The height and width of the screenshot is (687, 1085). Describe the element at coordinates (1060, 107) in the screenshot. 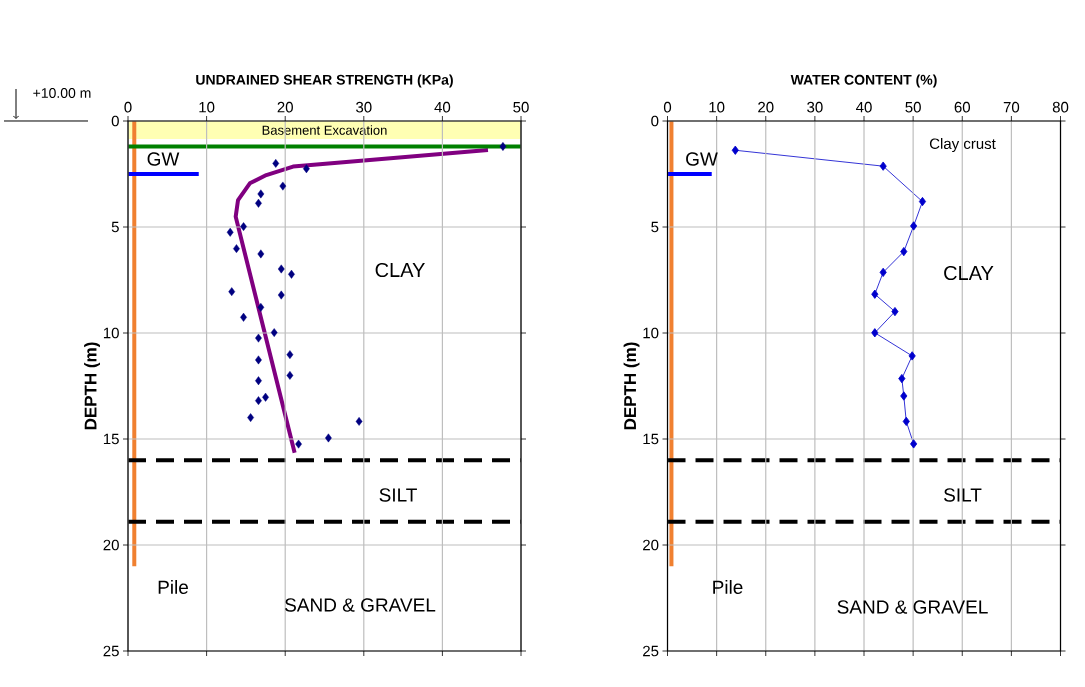

I see `x-tick-label: 80` at that location.